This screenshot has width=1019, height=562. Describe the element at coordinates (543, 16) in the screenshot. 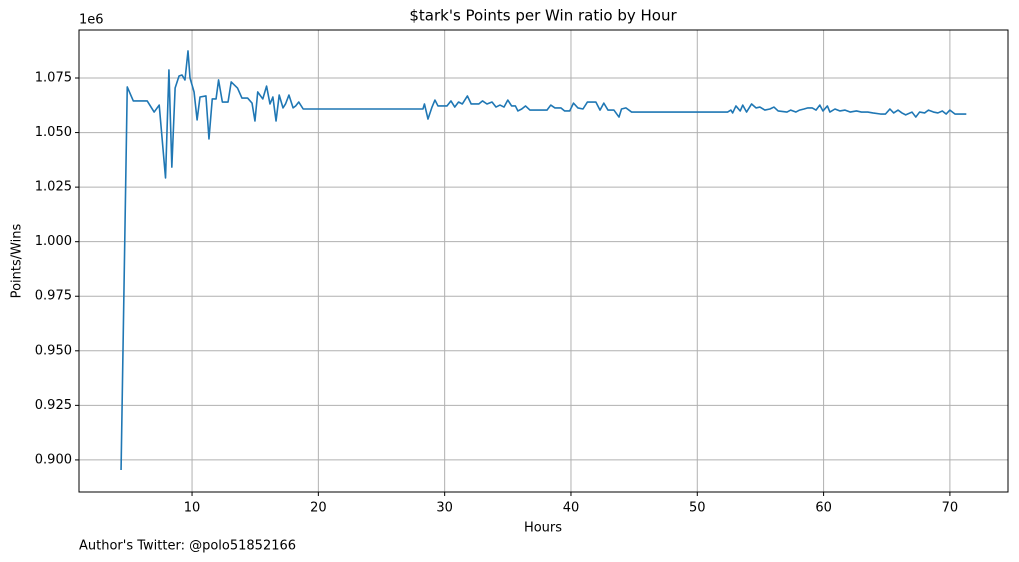

I see `chart-title: $tark's Points per Win ratio by Hour` at that location.